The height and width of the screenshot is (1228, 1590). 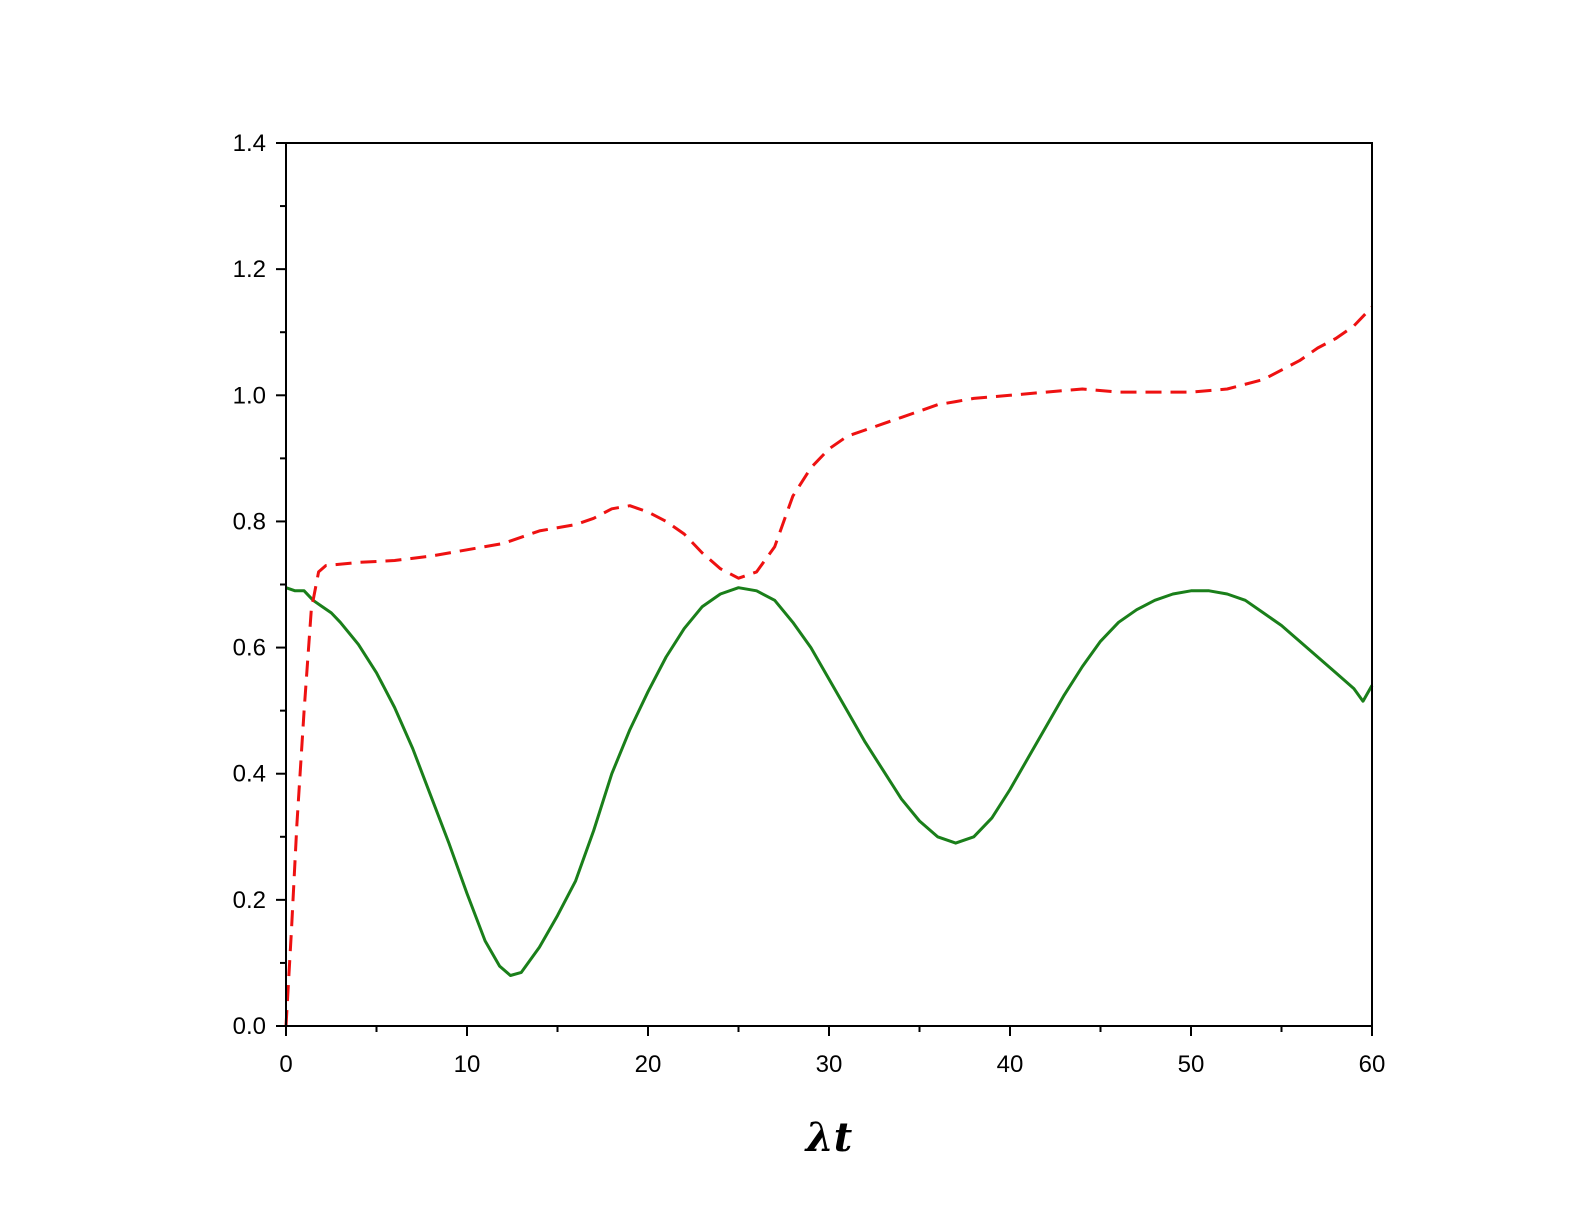 I want to click on x-tick-label: 40, so click(x=1010, y=1064).